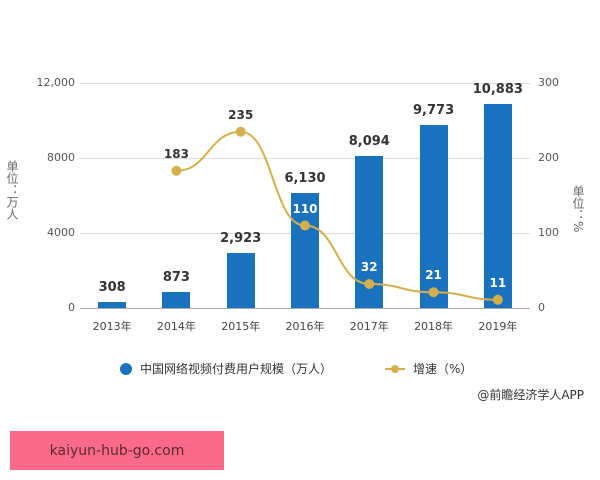 This screenshot has width=600, height=480. What do you see at coordinates (71, 307) in the screenshot?
I see `y-tick: 0` at bounding box center [71, 307].